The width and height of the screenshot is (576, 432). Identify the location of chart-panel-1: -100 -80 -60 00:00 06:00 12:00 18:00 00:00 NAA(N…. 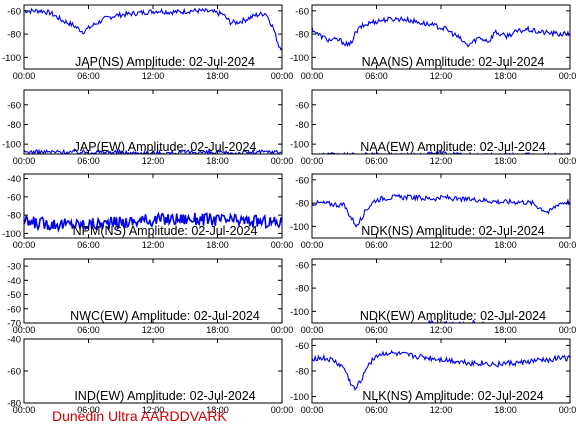
(433, 42).